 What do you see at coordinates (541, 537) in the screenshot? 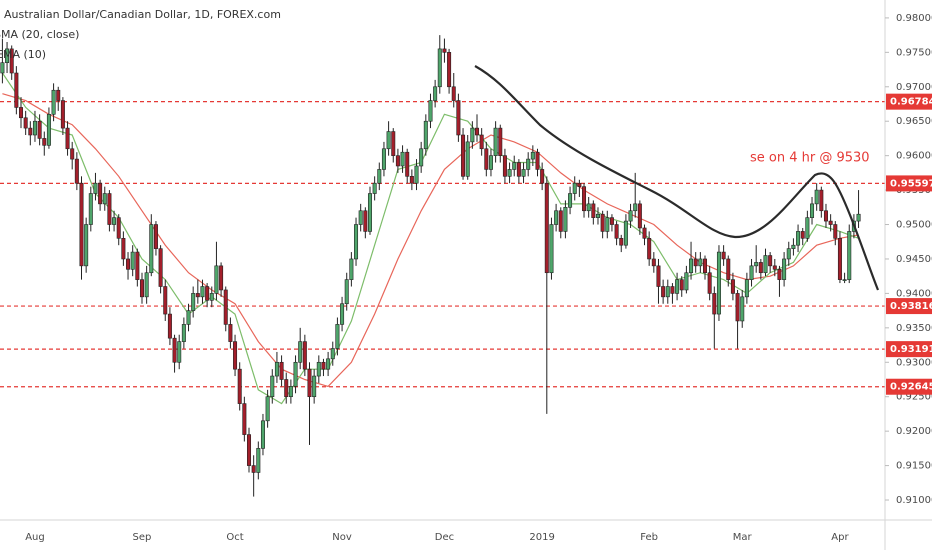
I see `x-tick-label: 2019` at bounding box center [541, 537].